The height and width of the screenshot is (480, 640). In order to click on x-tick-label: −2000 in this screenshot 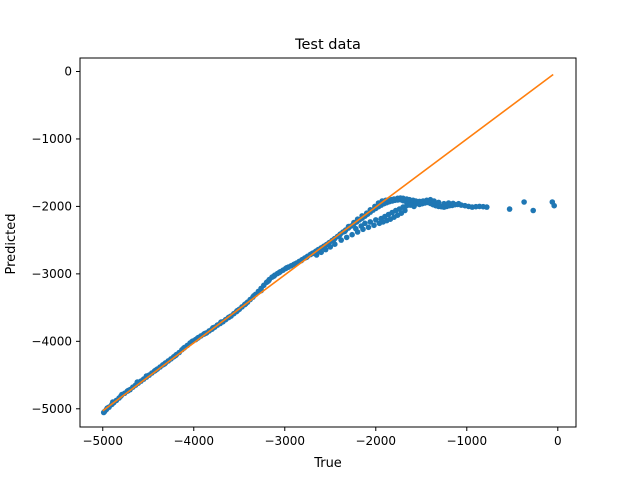, I will do `click(375, 441)`.